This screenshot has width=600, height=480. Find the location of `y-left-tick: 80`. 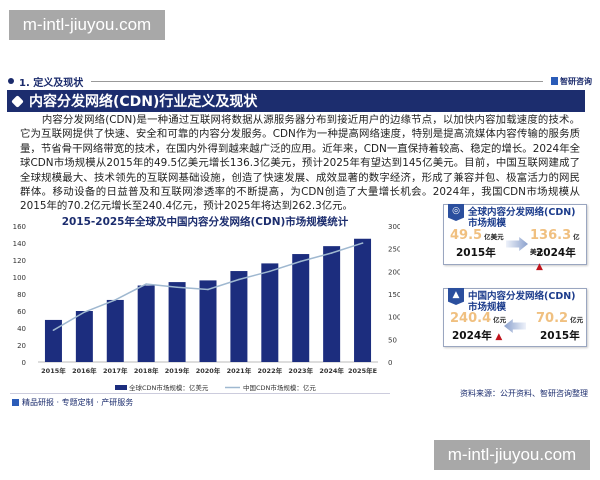

y-left-tick: 80 is located at coordinates (21, 295).